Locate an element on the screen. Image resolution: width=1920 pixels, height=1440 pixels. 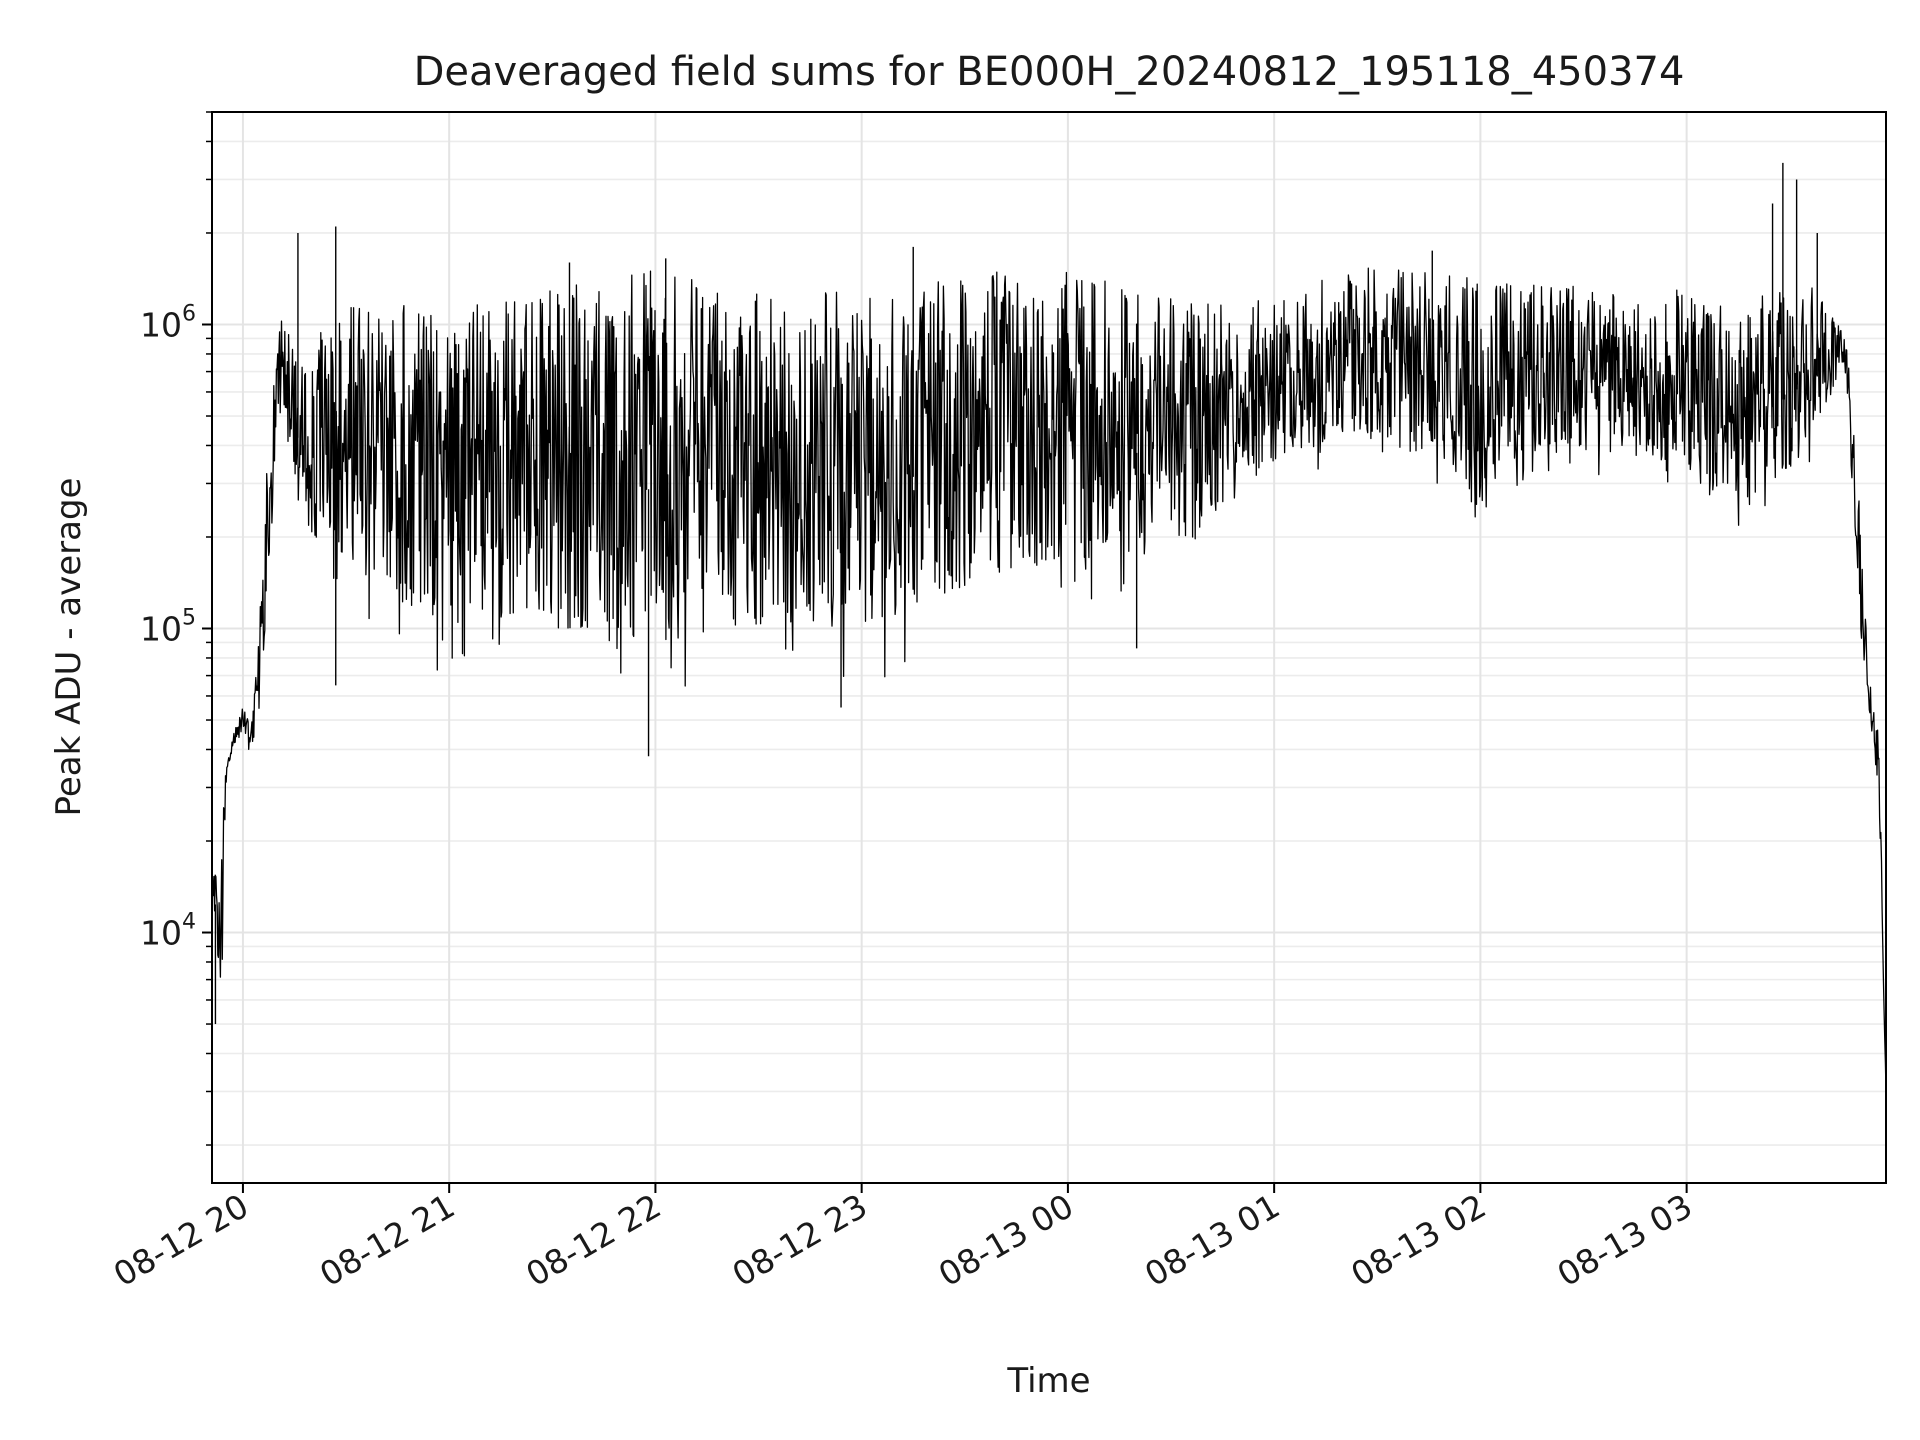
x-tick-label: 08-12 21 is located at coordinates (387, 1240).